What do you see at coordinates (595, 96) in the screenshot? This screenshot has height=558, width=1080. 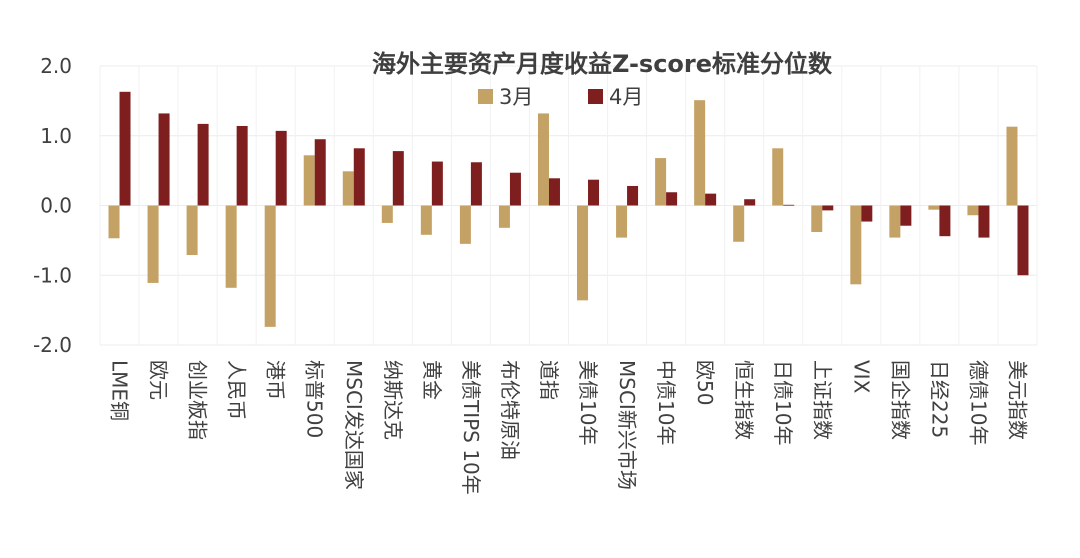 I see `legend-swatch-4月` at bounding box center [595, 96].